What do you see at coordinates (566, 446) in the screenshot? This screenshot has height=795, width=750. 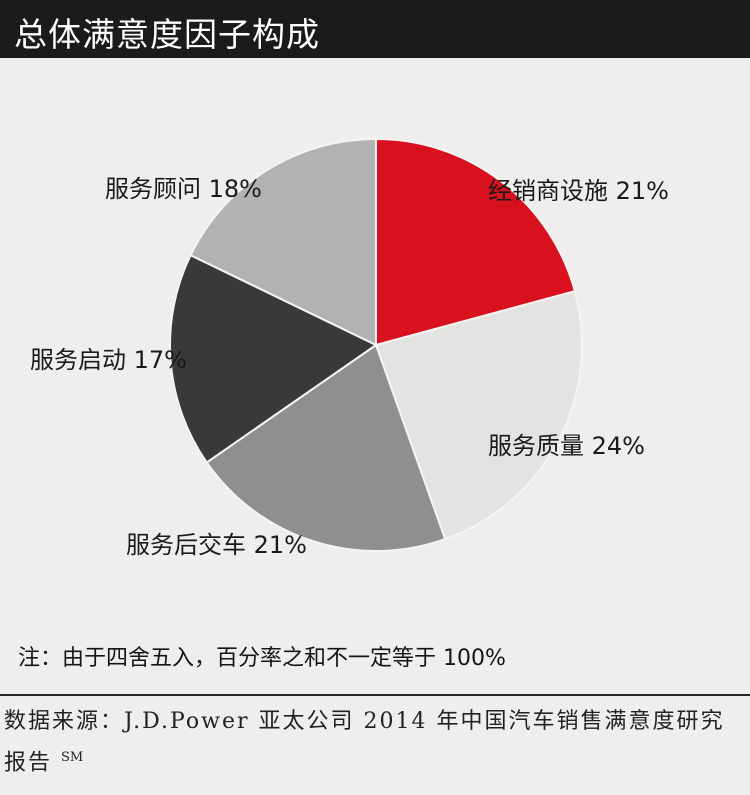 I see `slice-label-1: 服务质量 24%` at bounding box center [566, 446].